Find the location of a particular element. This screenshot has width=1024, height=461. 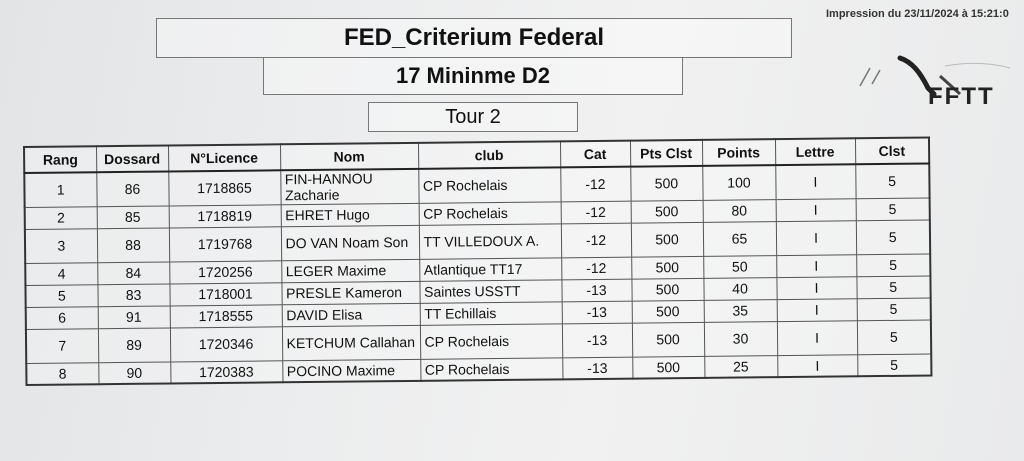

col-lettre: Lettre is located at coordinates (815, 152).